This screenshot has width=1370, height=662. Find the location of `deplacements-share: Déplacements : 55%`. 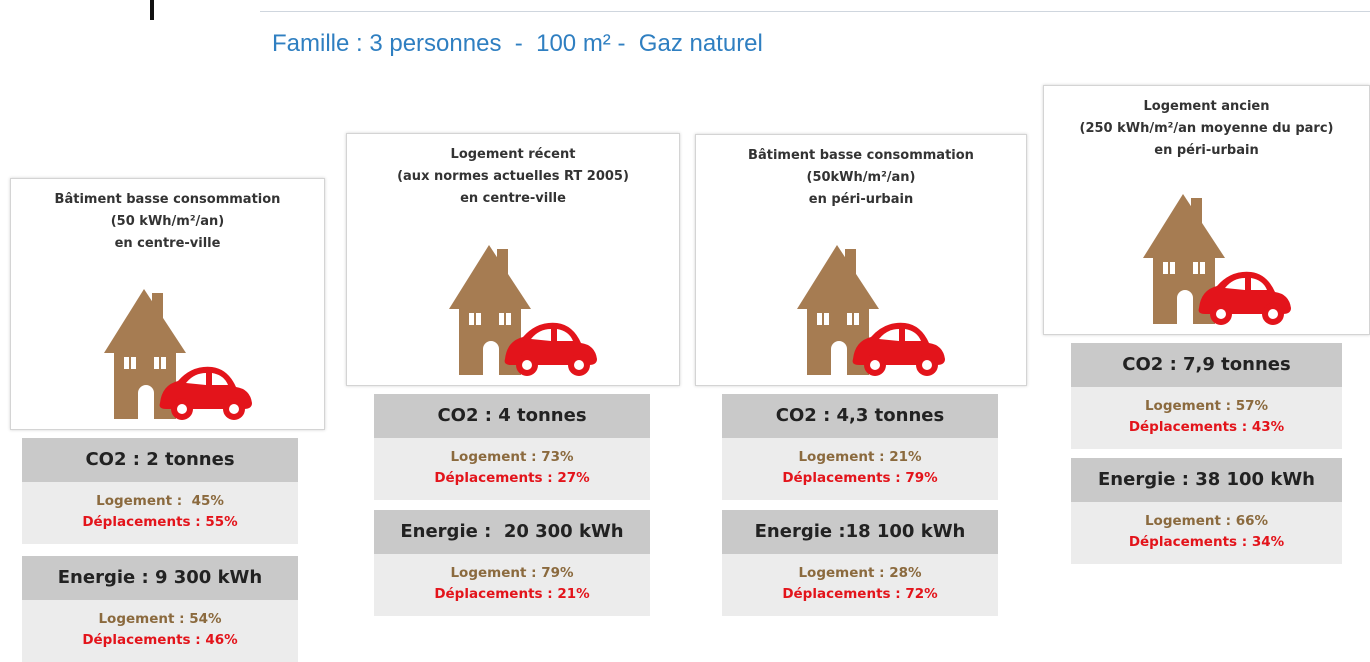

deplacements-share: Déplacements : 55% is located at coordinates (160, 522).